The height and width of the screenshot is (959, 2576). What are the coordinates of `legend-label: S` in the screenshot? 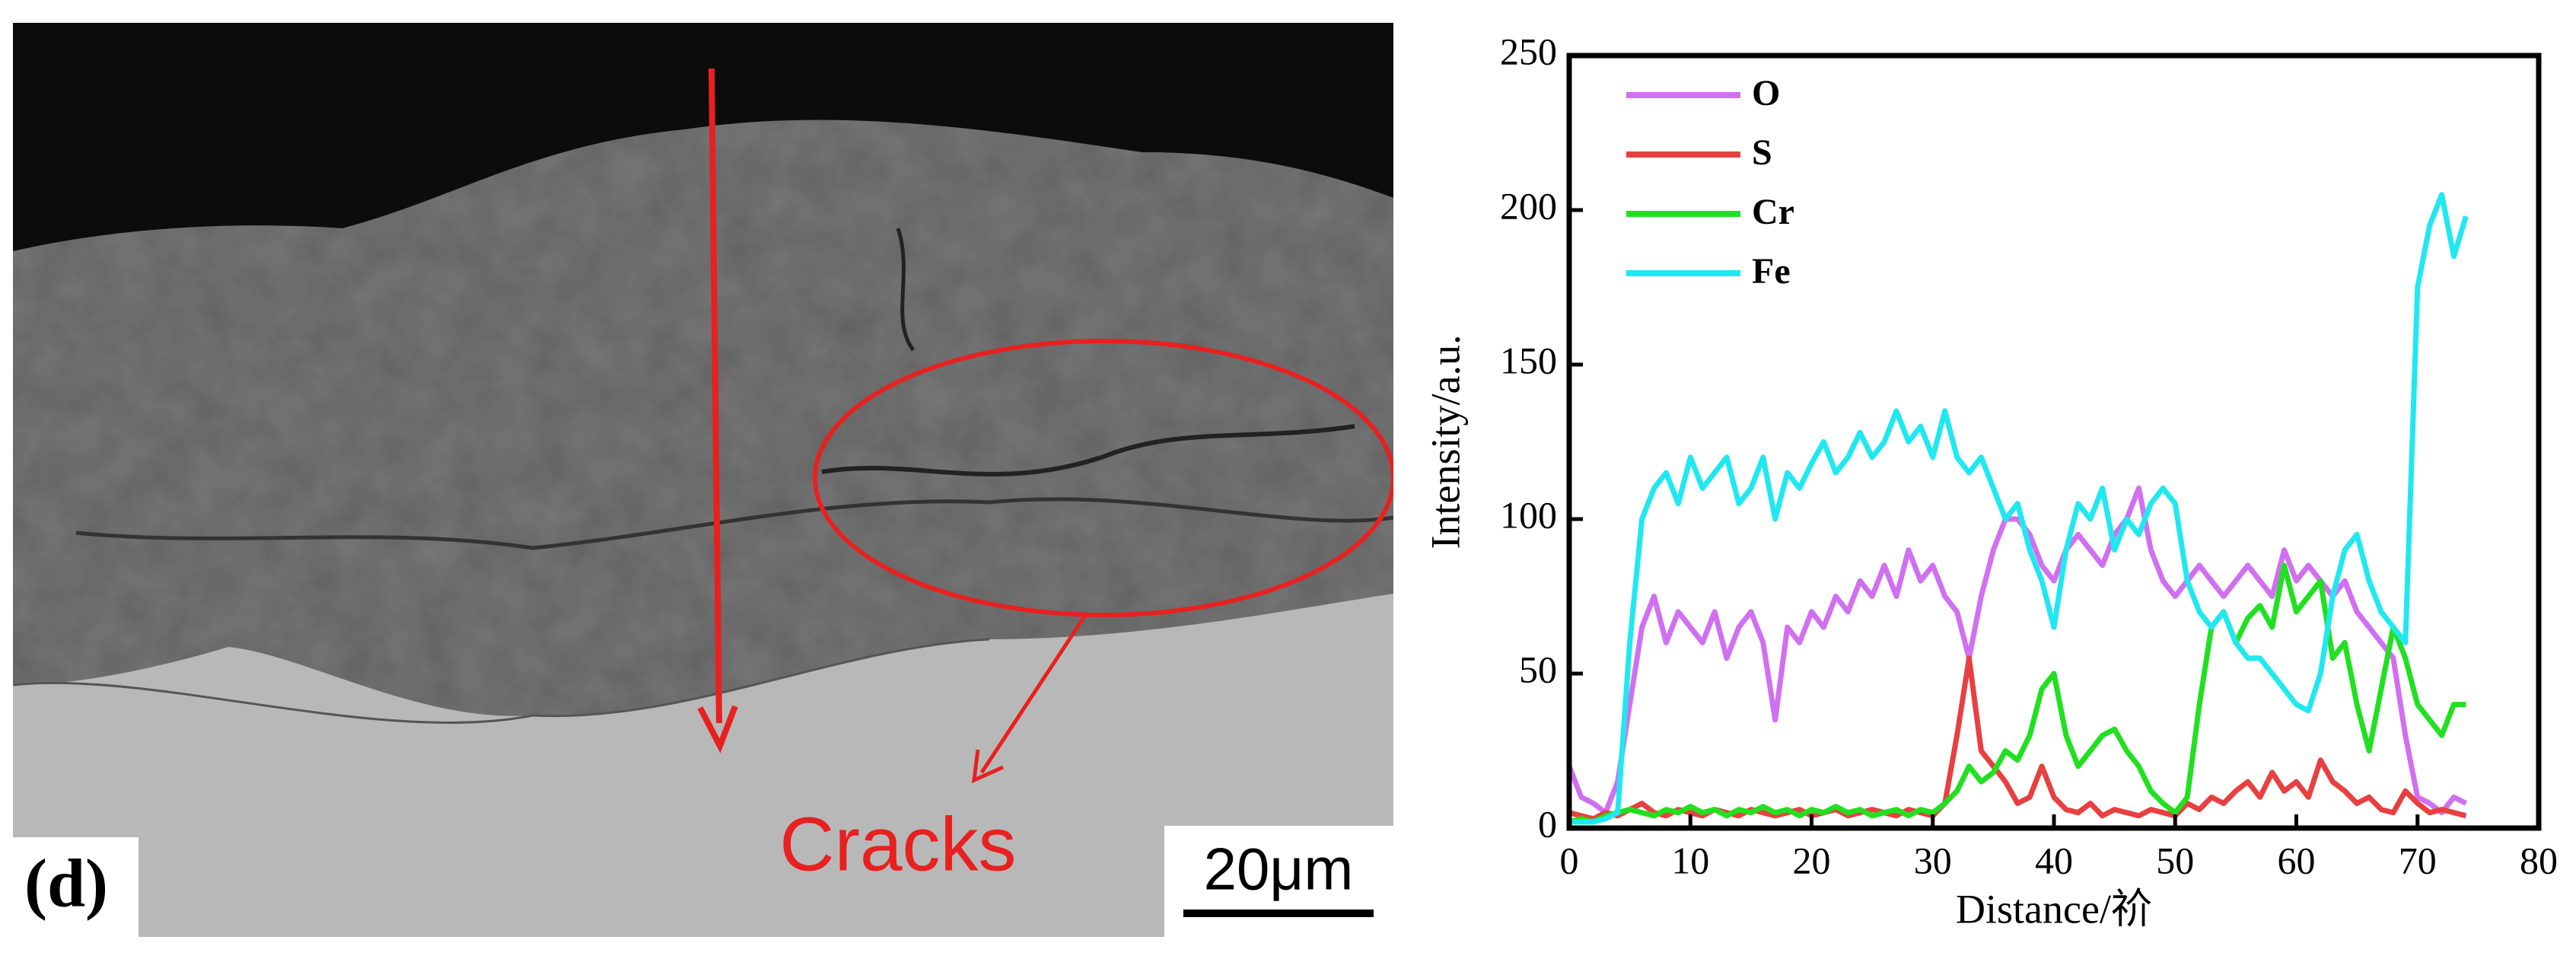 It's located at (1762, 152).